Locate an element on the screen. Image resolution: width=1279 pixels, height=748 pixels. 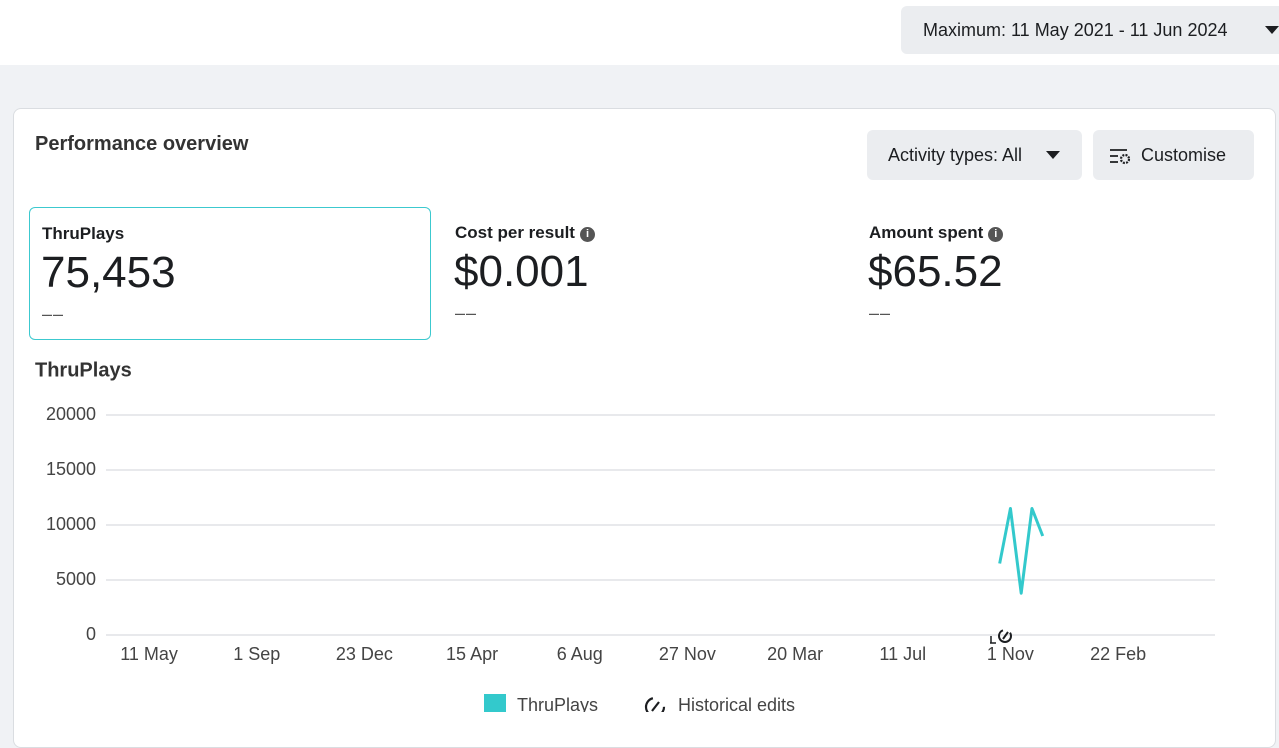
y-tick-label: 15000 is located at coordinates (71, 469).